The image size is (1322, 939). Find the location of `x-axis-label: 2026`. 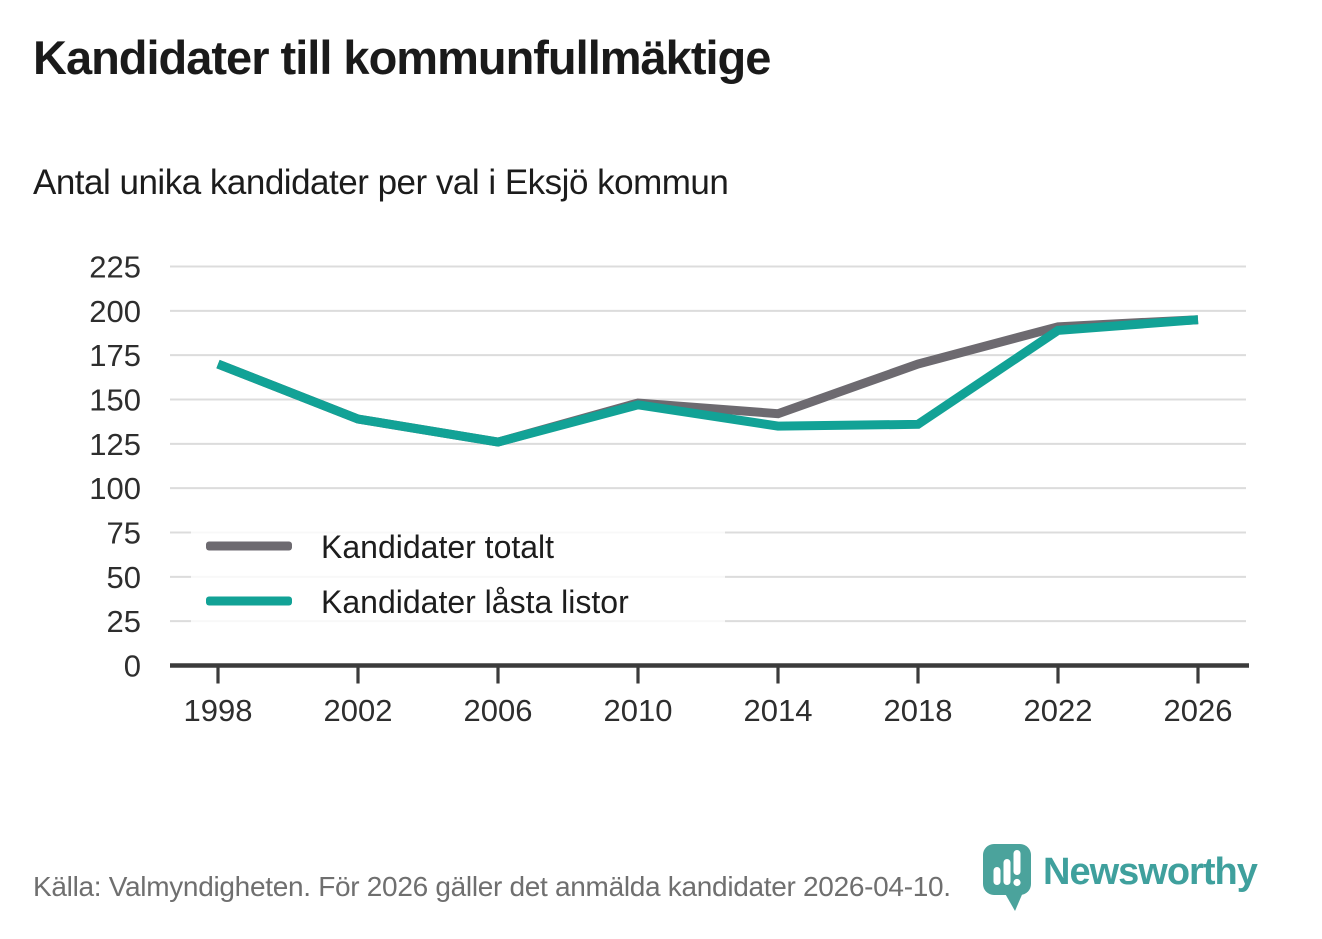

x-axis-label: 2026 is located at coordinates (1198, 710).